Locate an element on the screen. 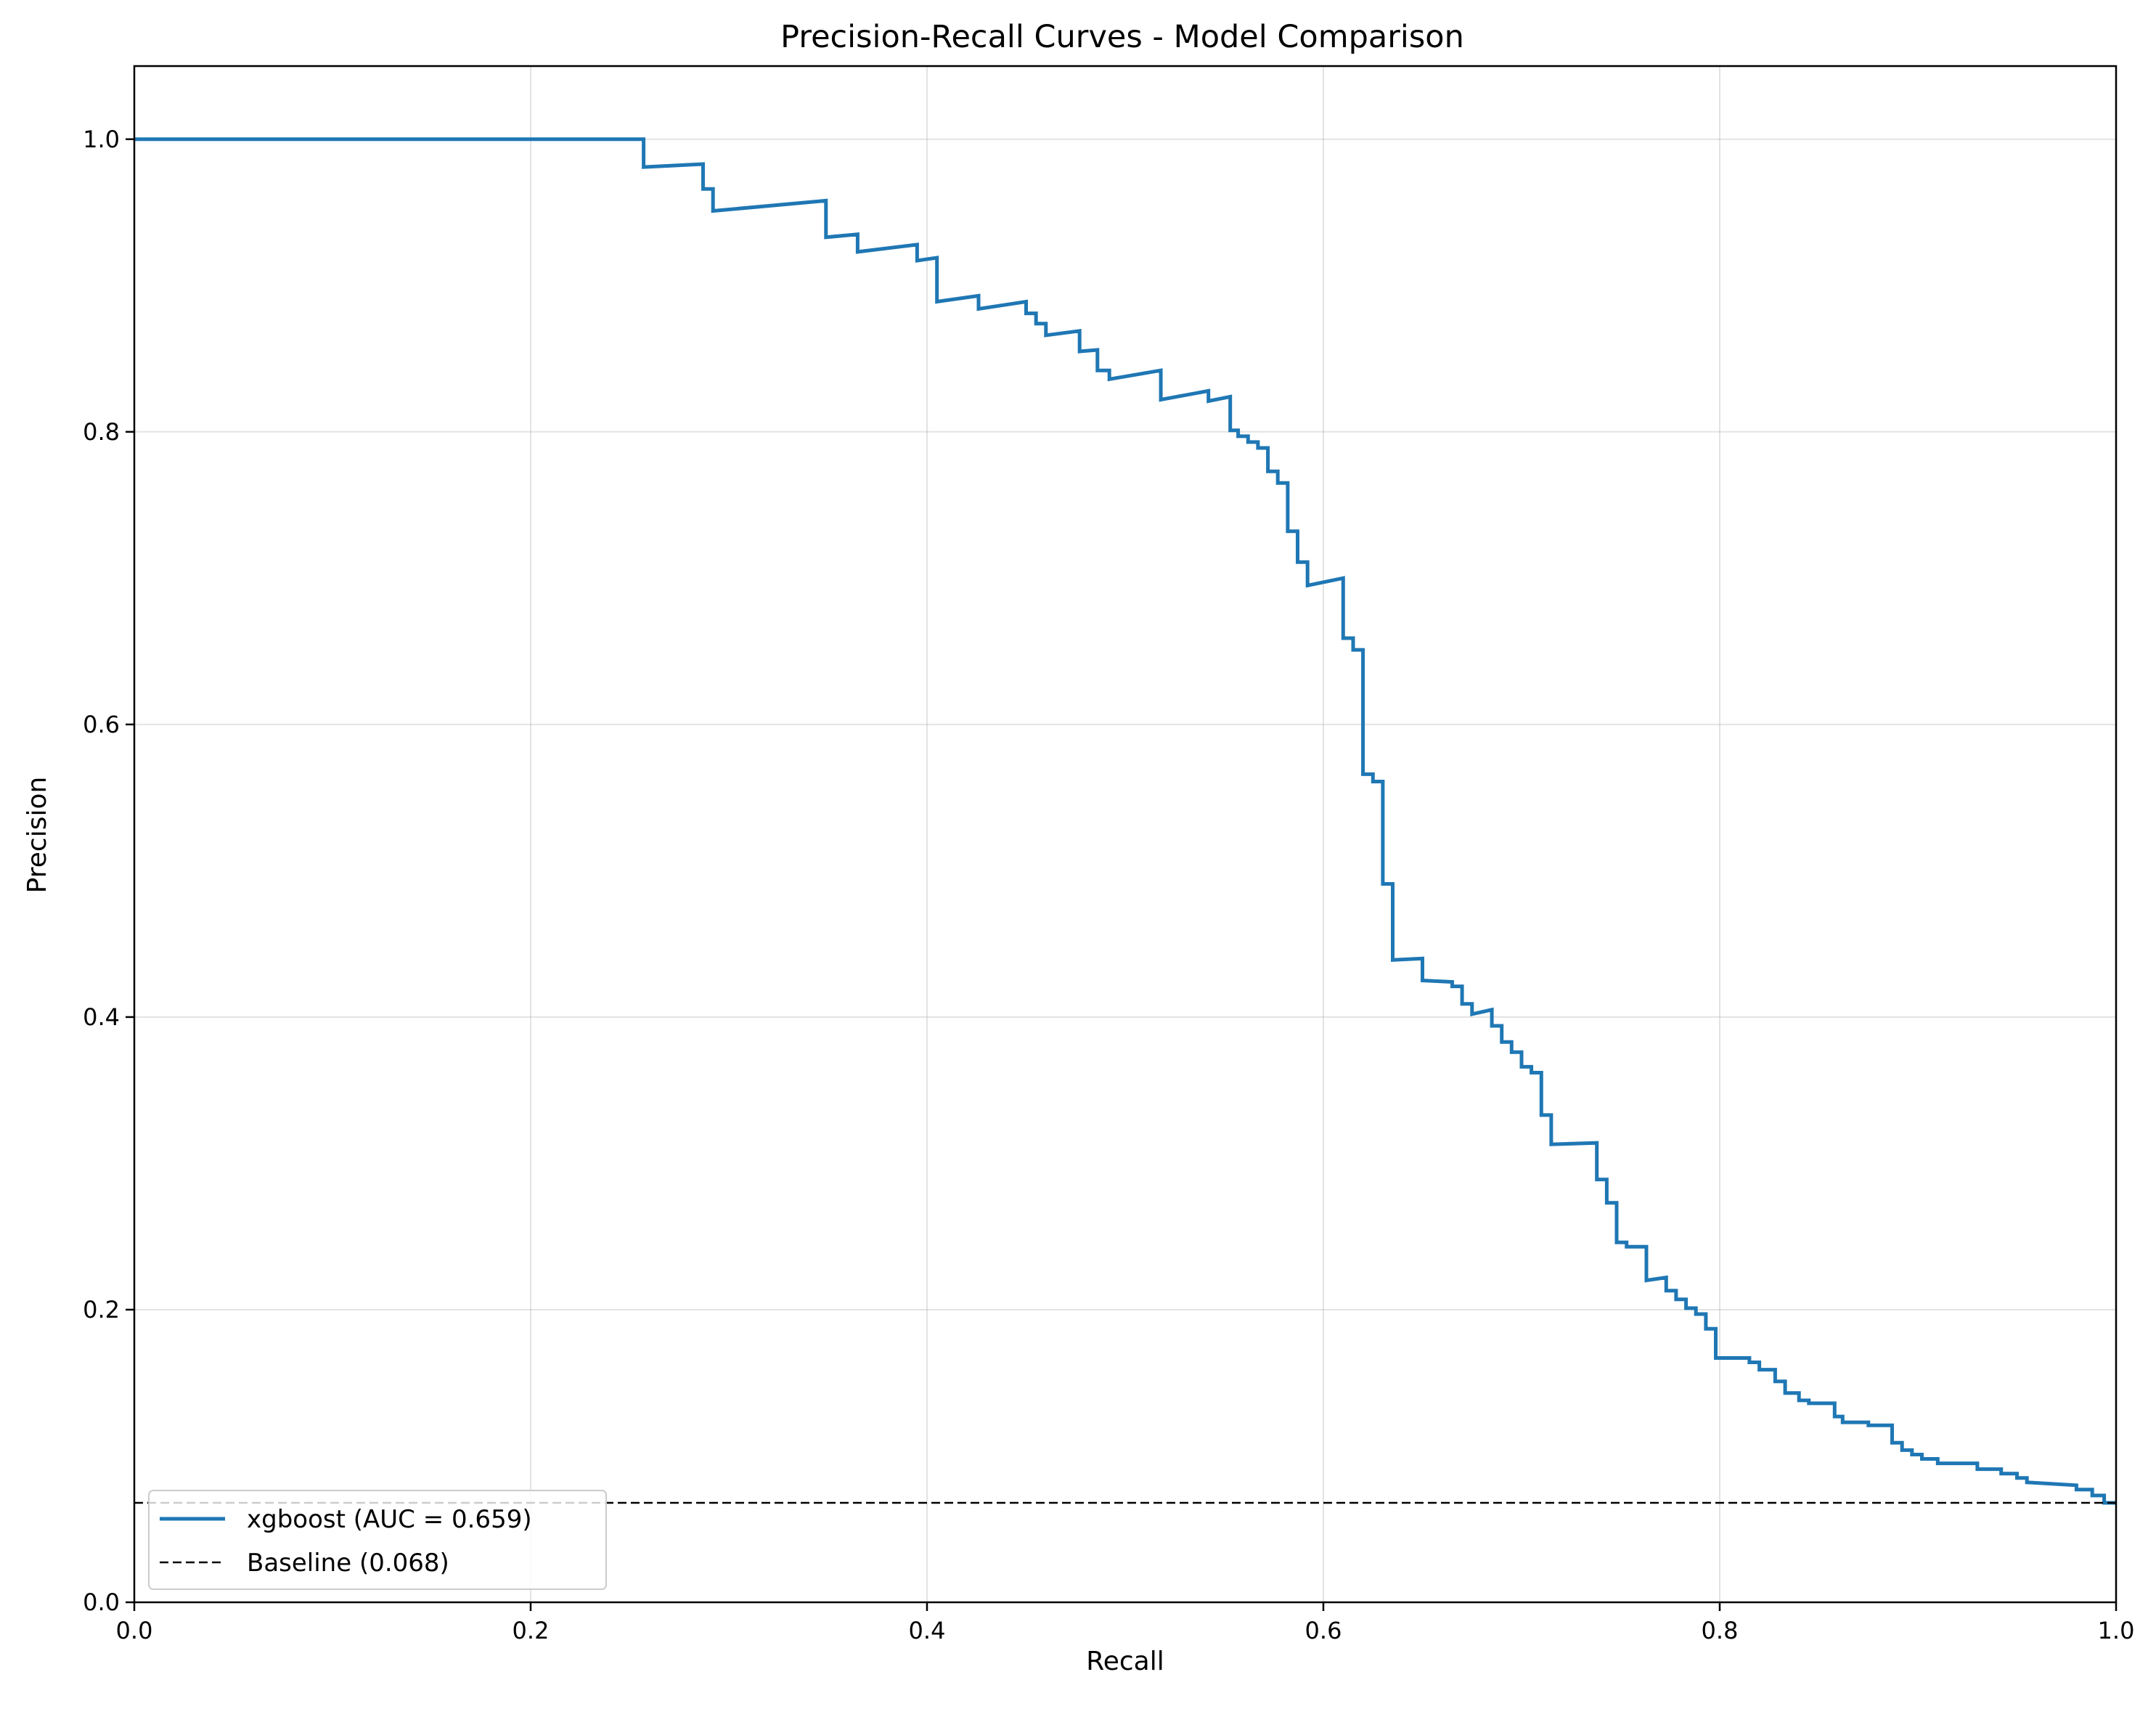 This screenshot has height=1717, width=2156. y-tick-label: 0.4 is located at coordinates (102, 1017).